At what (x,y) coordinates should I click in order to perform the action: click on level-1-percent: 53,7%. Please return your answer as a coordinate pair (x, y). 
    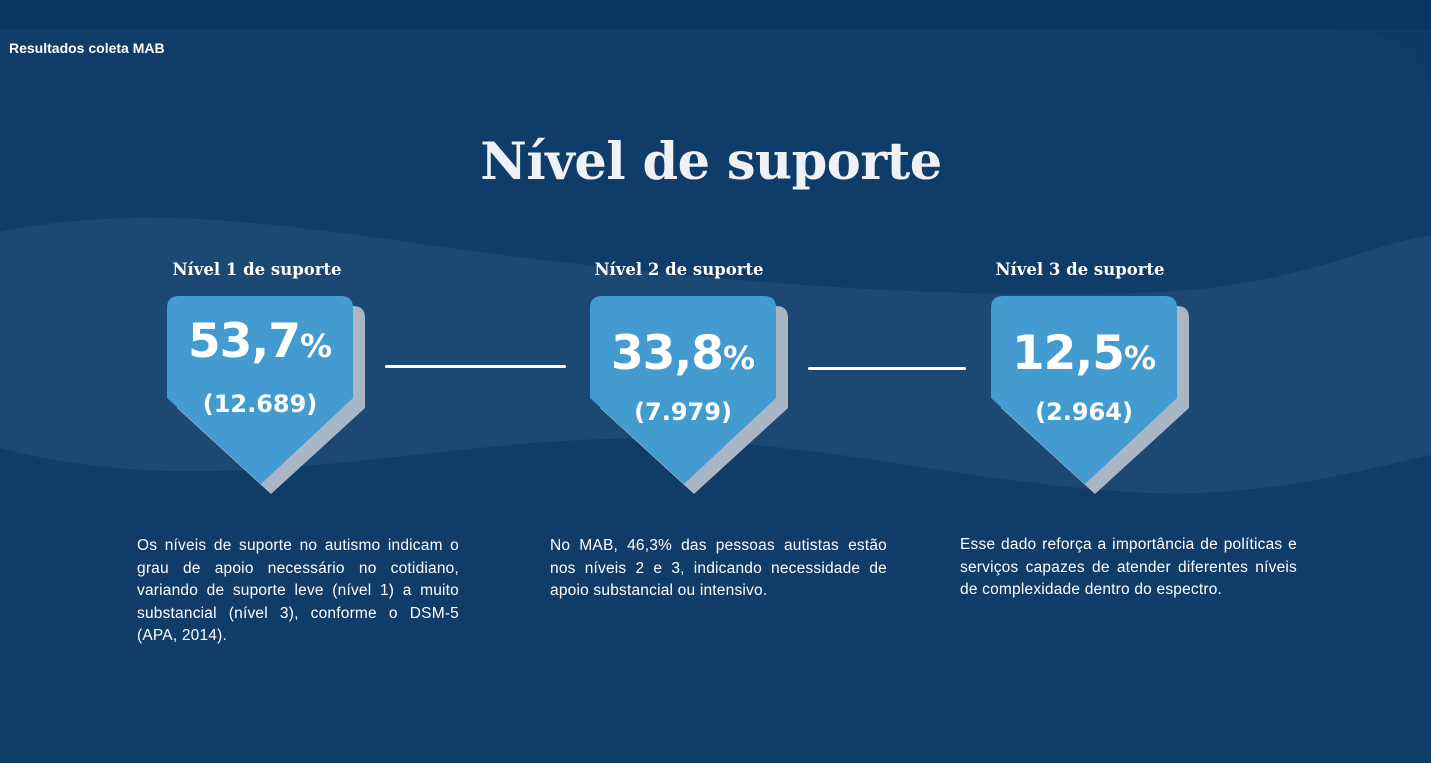
    Looking at the image, I should click on (260, 341).